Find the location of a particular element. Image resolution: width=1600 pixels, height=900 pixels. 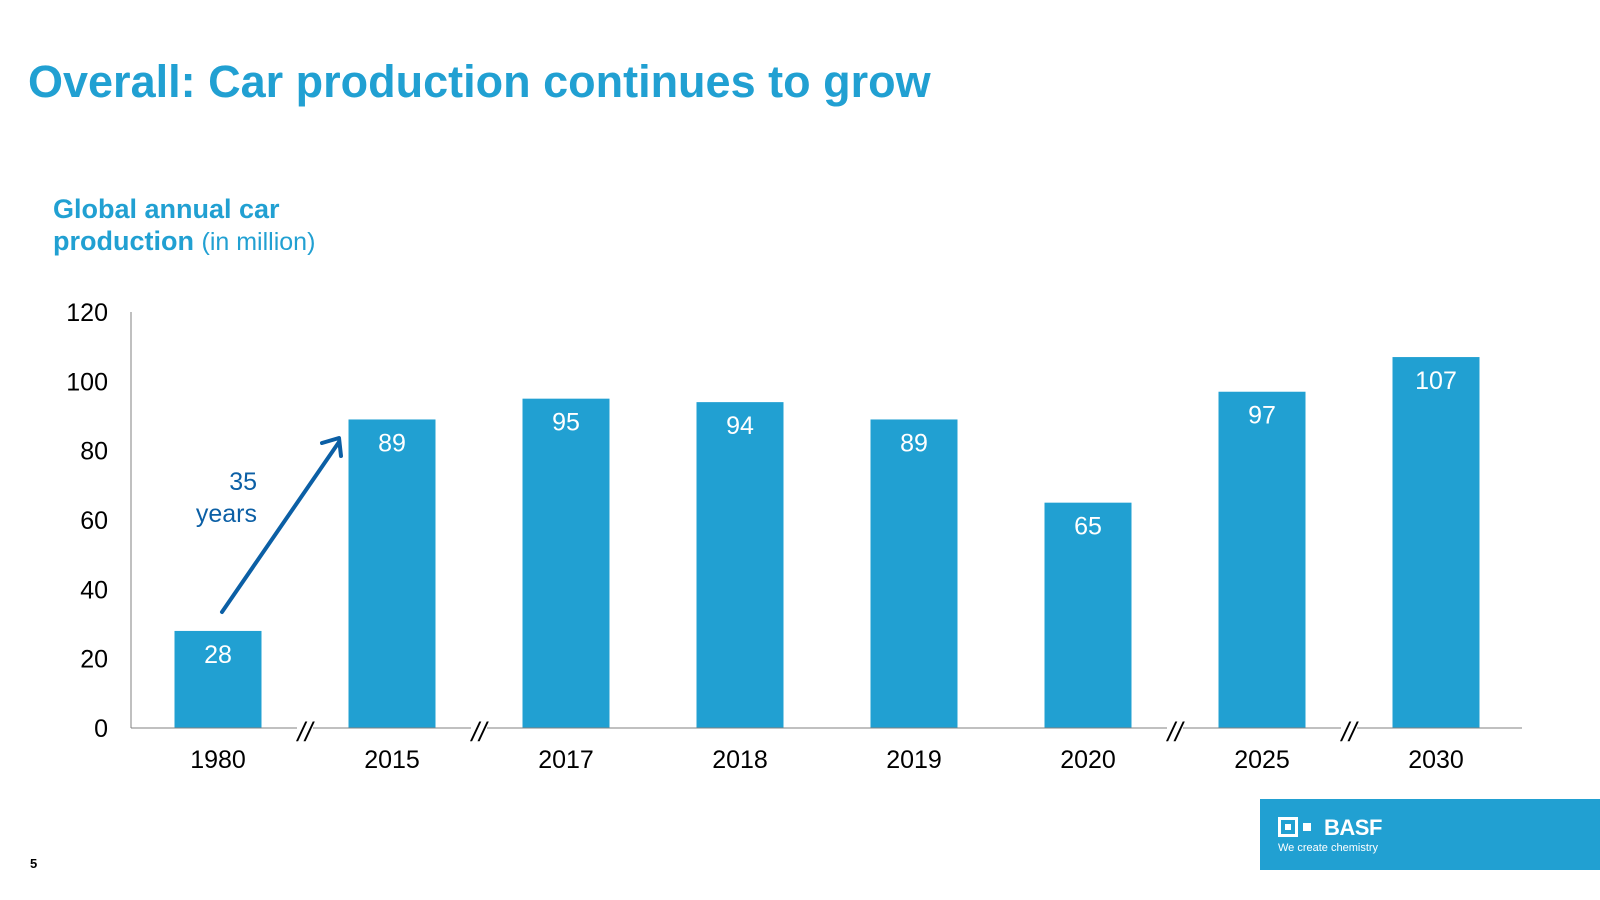

bar-2030 is located at coordinates (1436, 542).